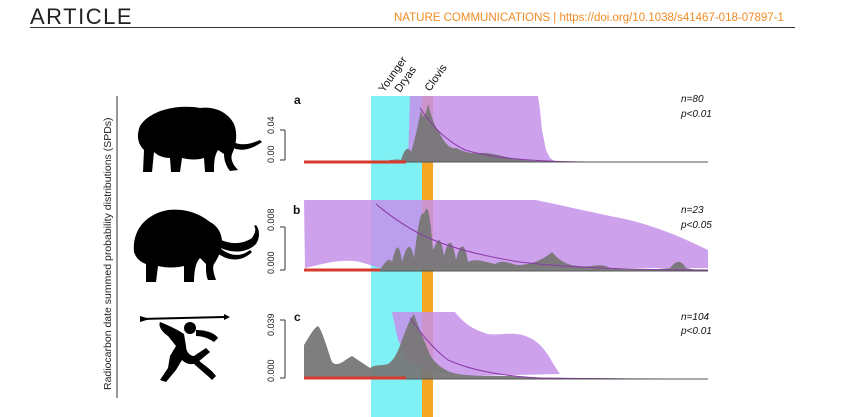  Describe the element at coordinates (436, 78) in the screenshot. I see `band-label-clovis: Clovis` at that location.